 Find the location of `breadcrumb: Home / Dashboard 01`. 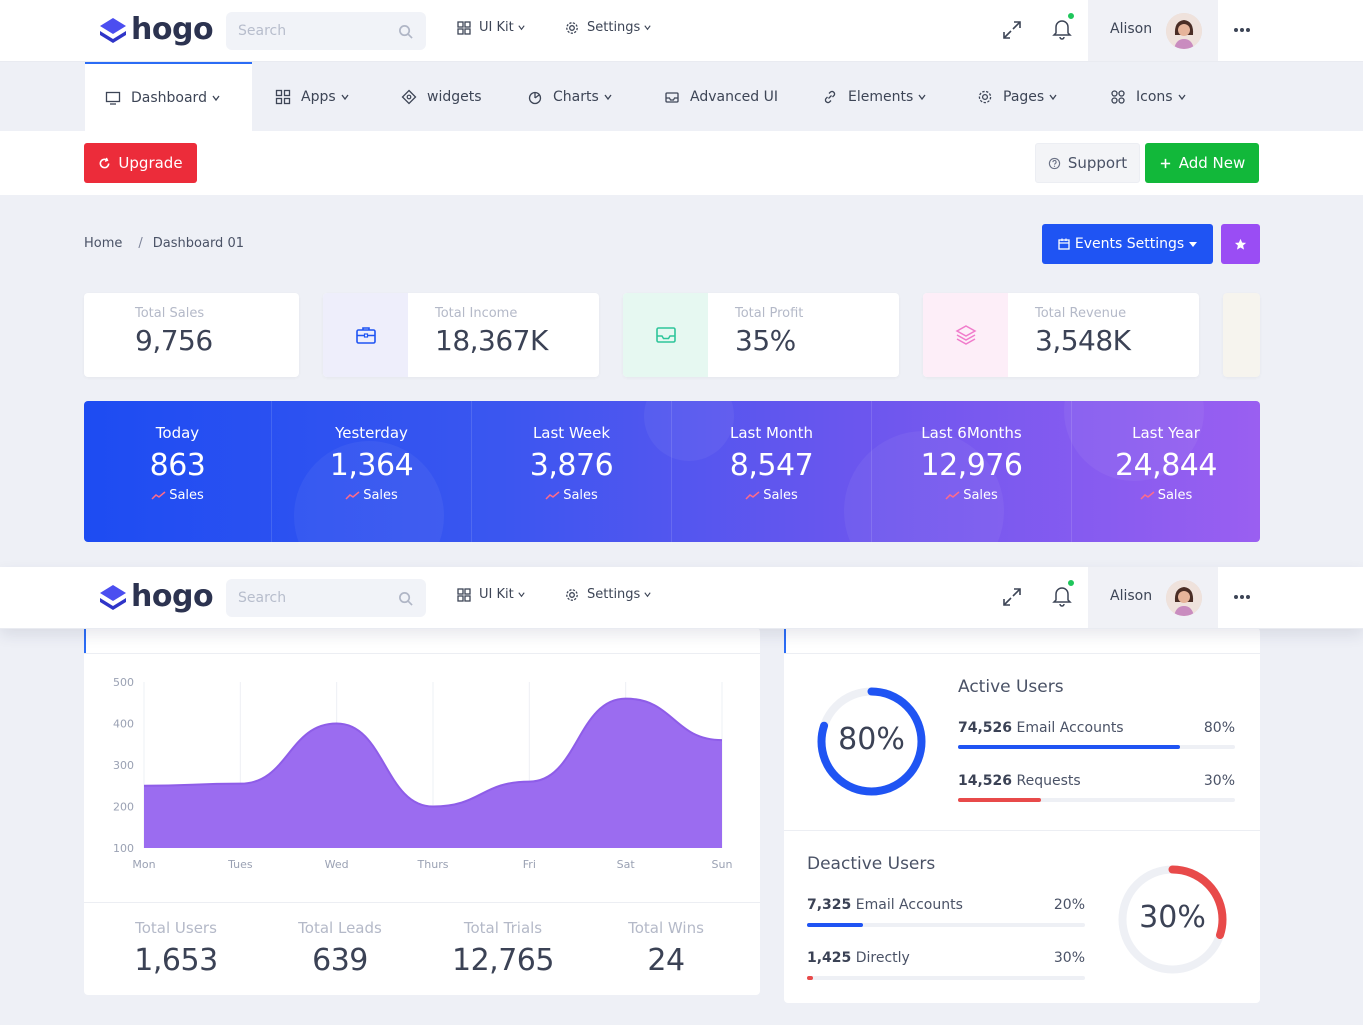

breadcrumb: Home / Dashboard 01 is located at coordinates (164, 243).